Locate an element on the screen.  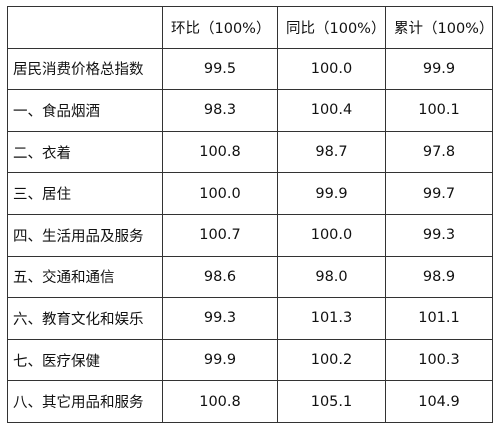
table-row: 八、其它用品和服务 100.8 105.1 104.9 is located at coordinates (250, 401).